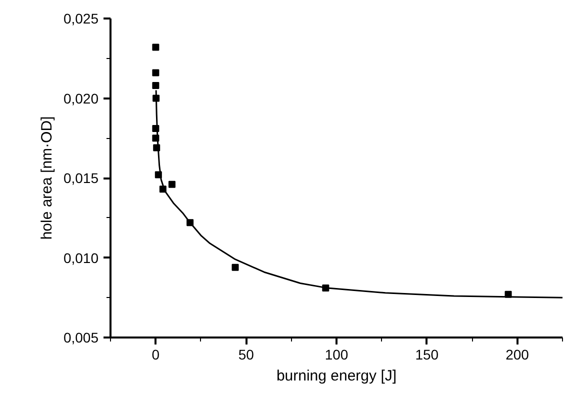 Image resolution: width=572 pixels, height=403 pixels. Describe the element at coordinates (427, 354) in the screenshot. I see `x-tick-label: 150` at that location.